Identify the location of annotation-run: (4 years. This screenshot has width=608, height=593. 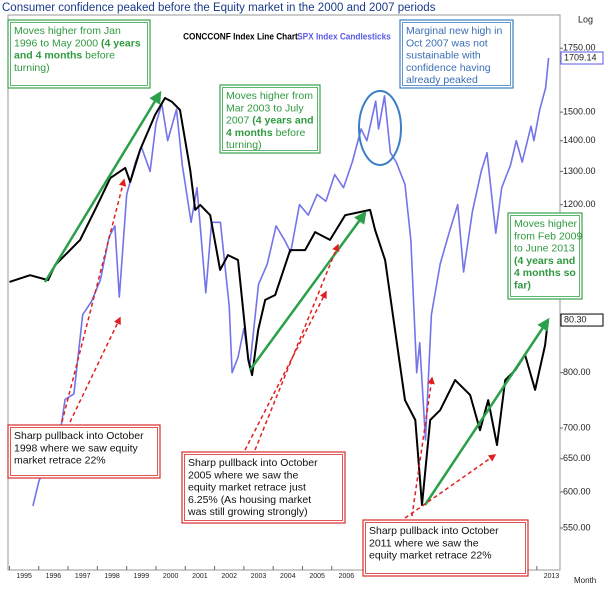
(121, 43).